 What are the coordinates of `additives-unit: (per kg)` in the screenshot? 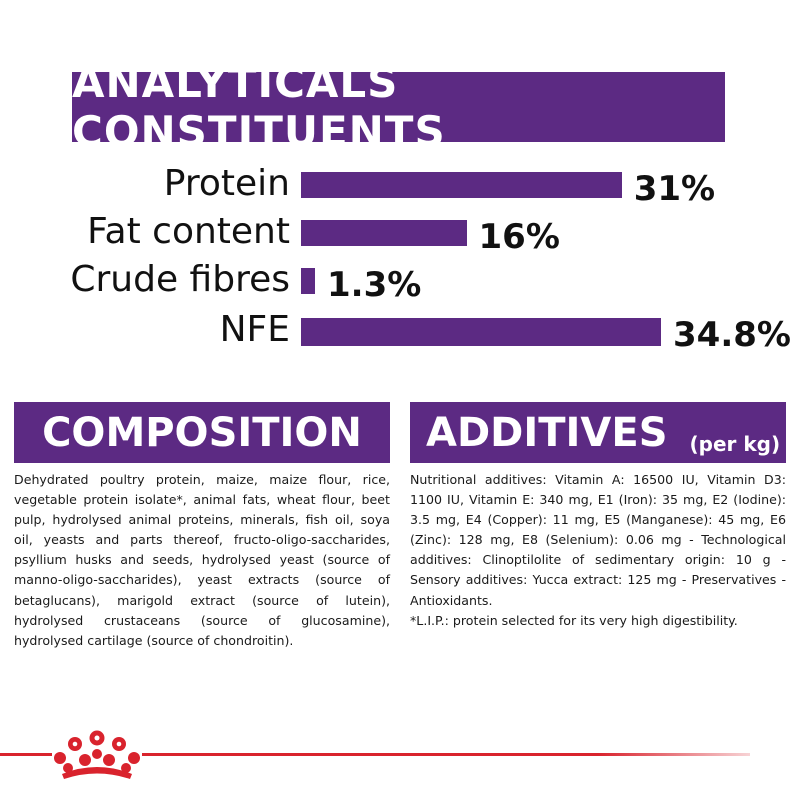 It's located at (735, 443).